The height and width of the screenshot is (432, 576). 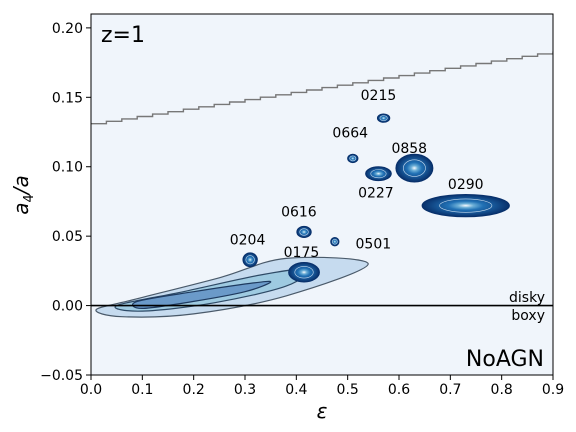 I want to click on x-tick-label: 0.4, so click(x=296, y=390).